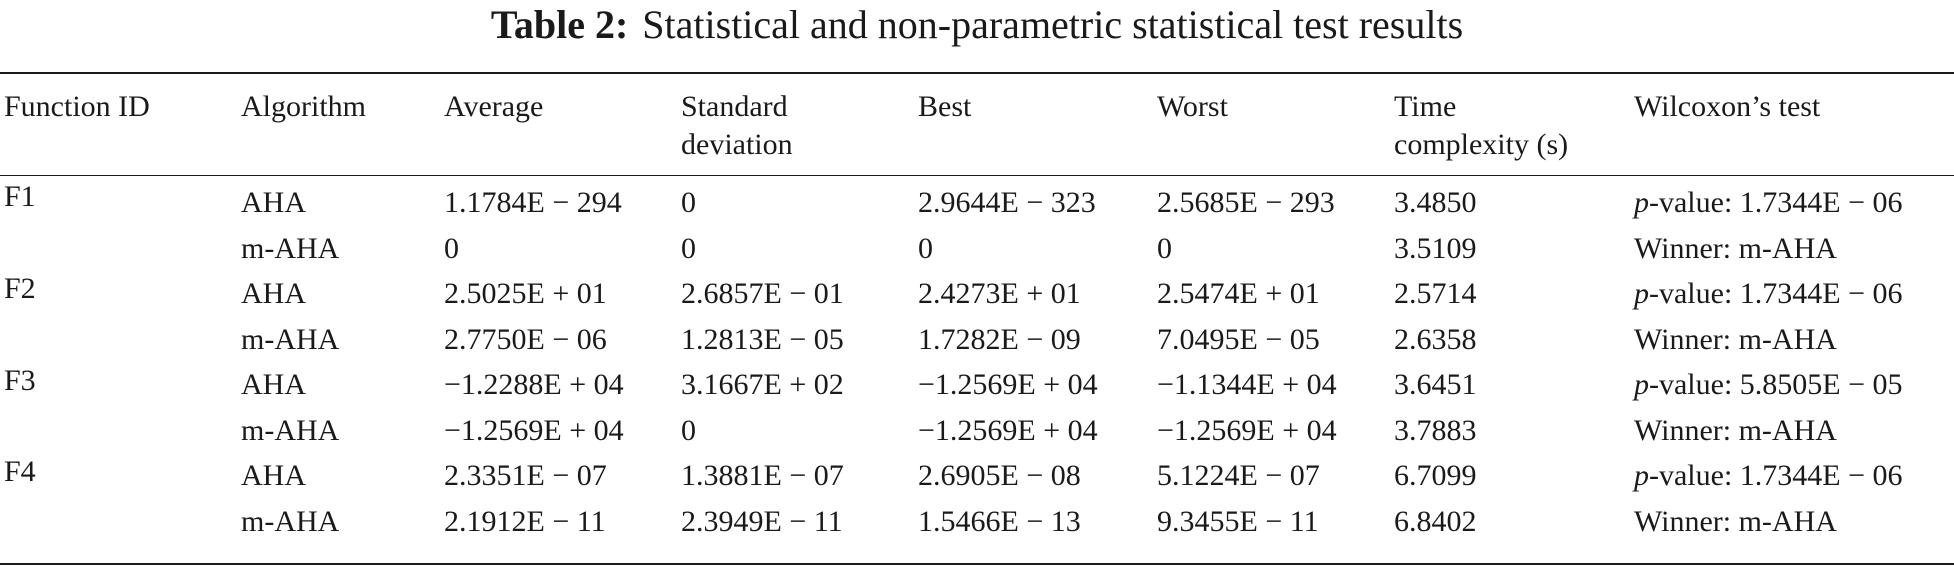 Image resolution: width=1954 pixels, height=567 pixels. What do you see at coordinates (20, 380) in the screenshot?
I see `cell-function-id: F3` at bounding box center [20, 380].